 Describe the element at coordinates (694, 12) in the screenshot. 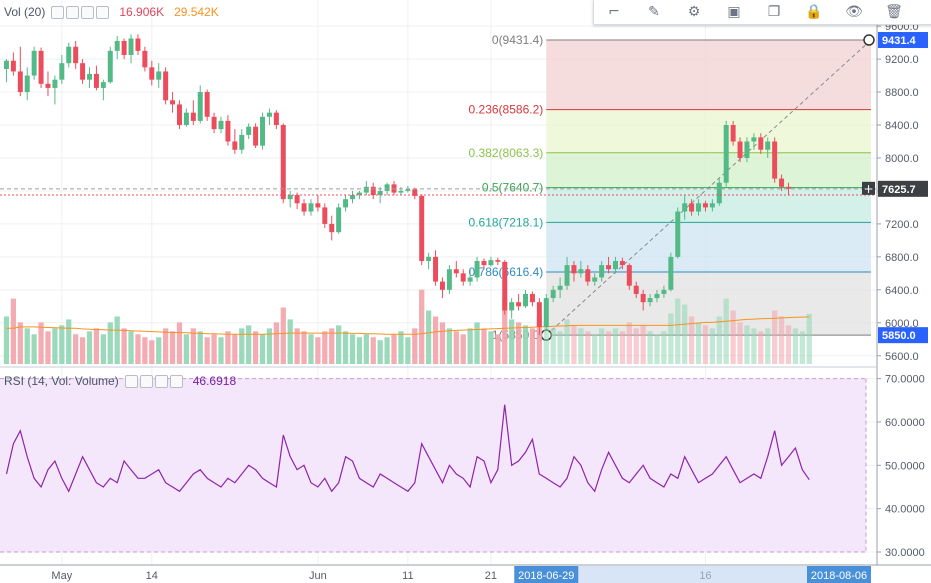

I see `settings-gear-icon: ⚙` at that location.